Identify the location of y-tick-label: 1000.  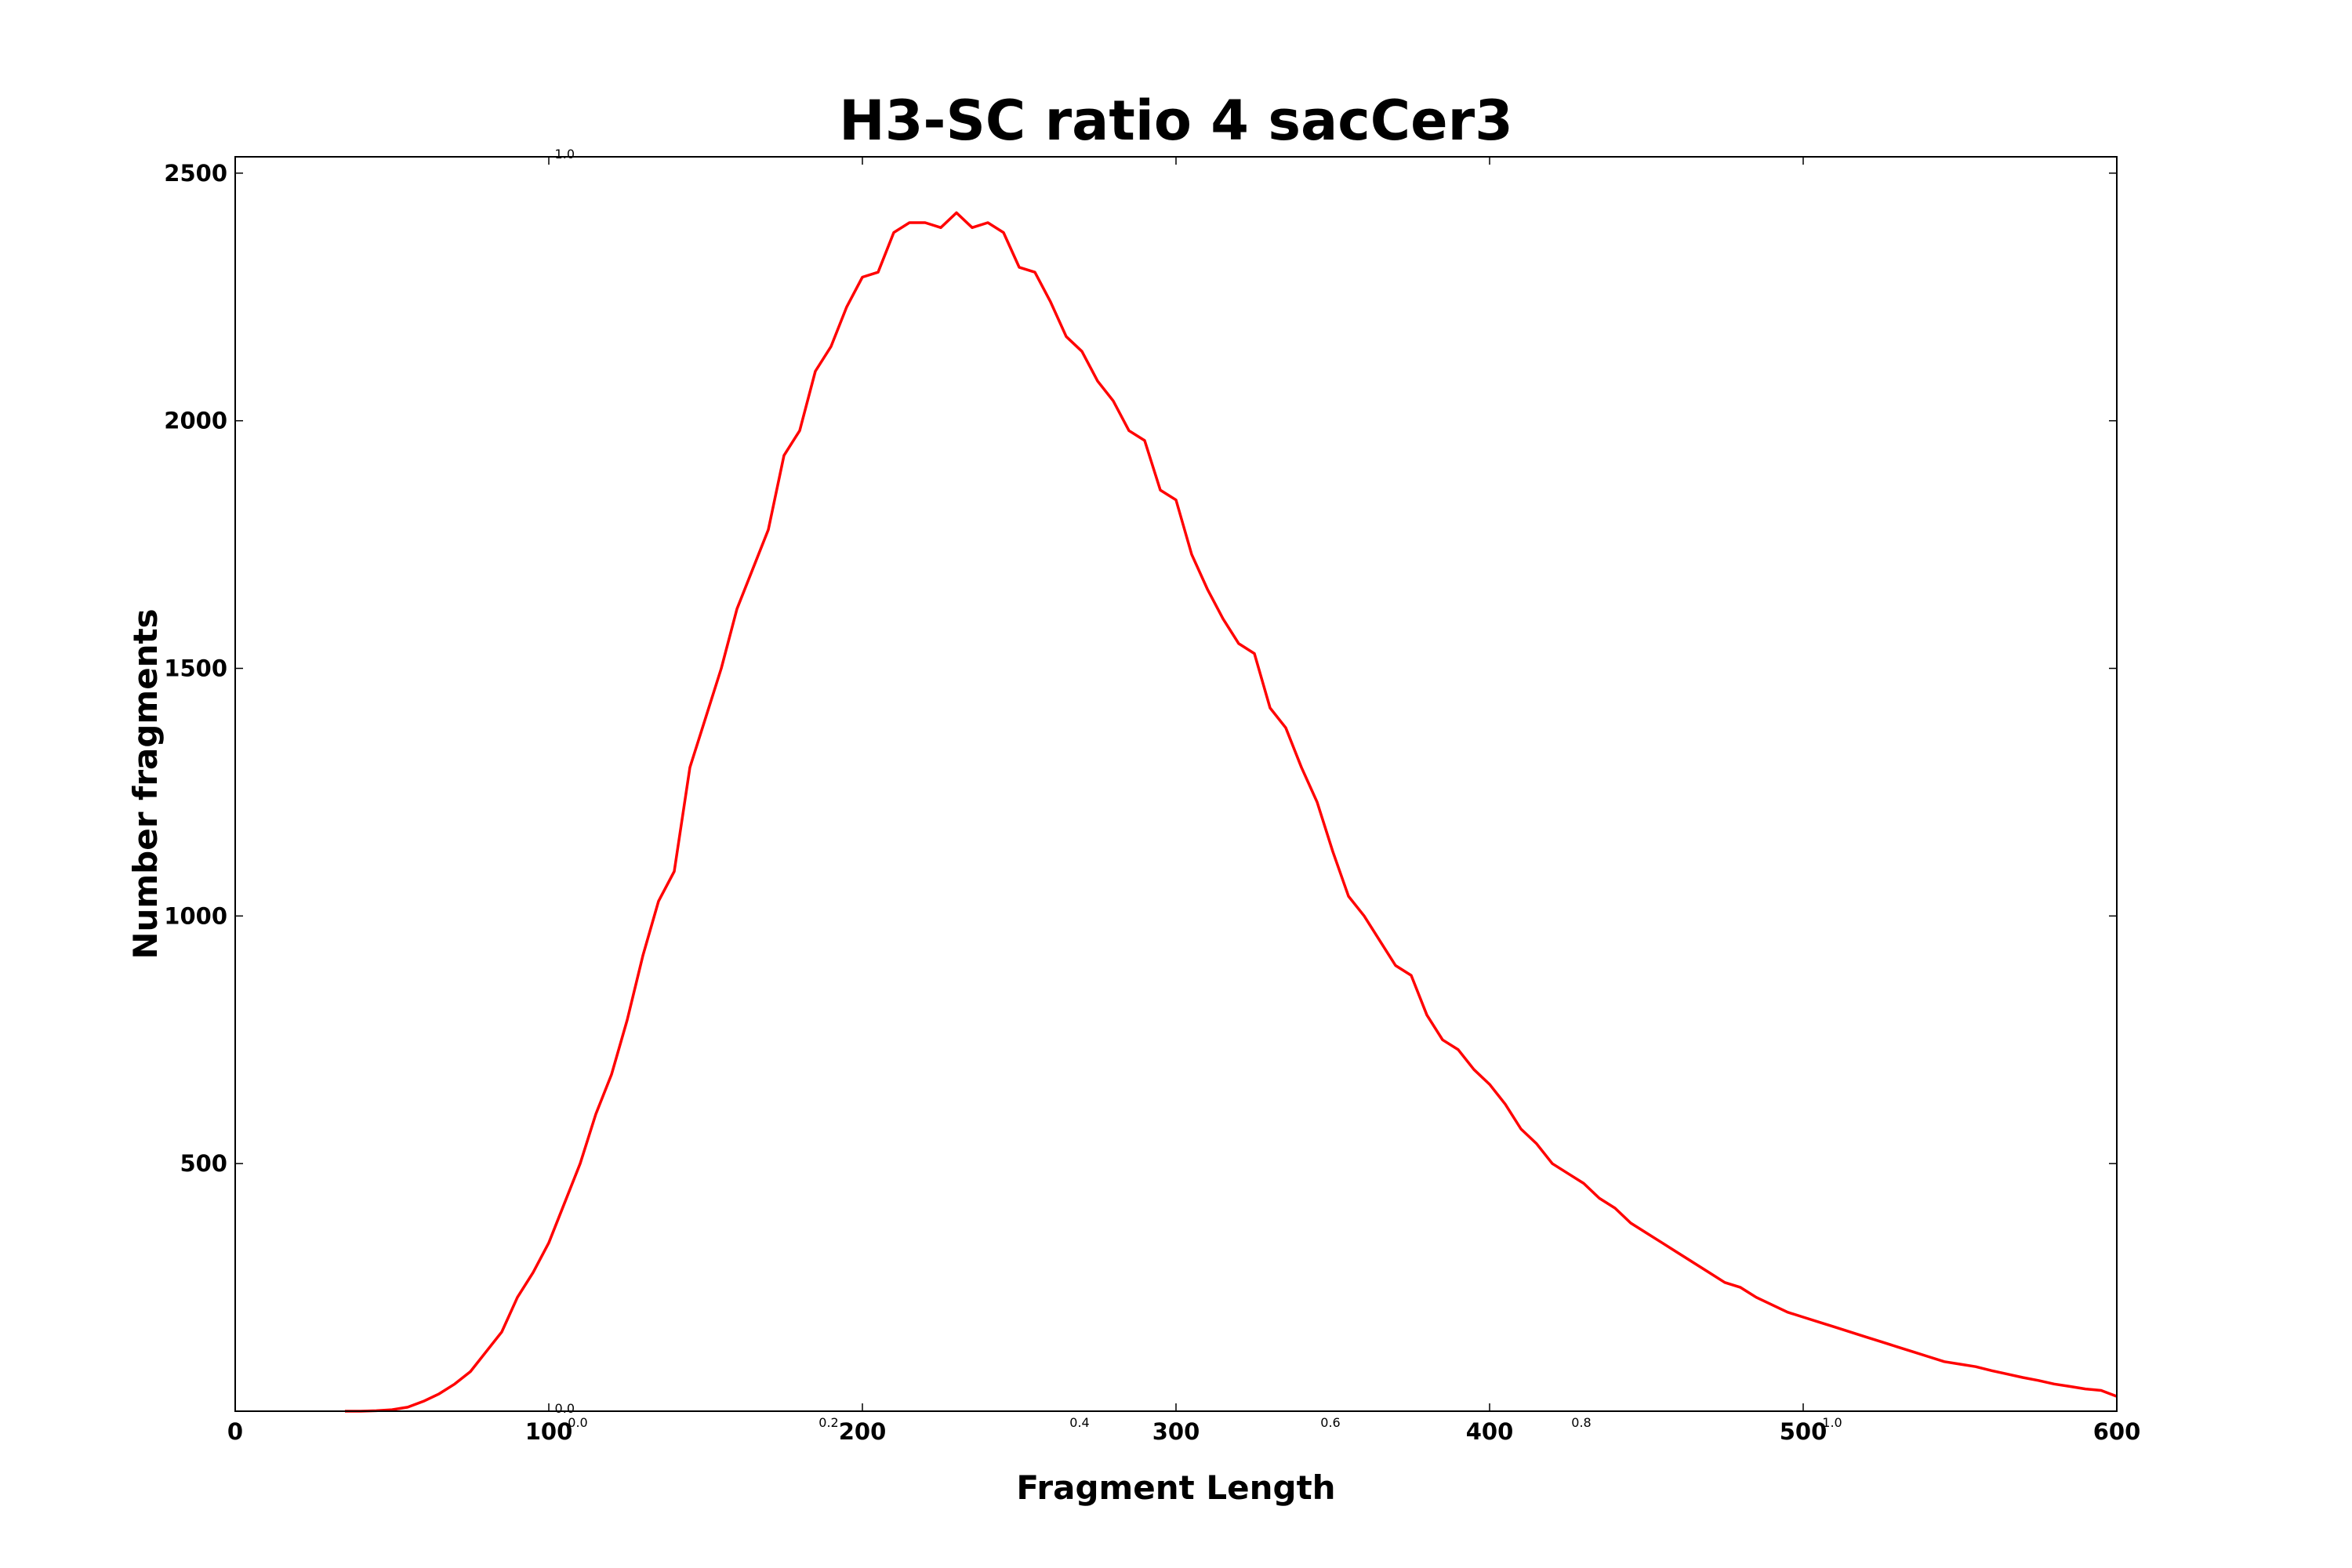
(195, 915).